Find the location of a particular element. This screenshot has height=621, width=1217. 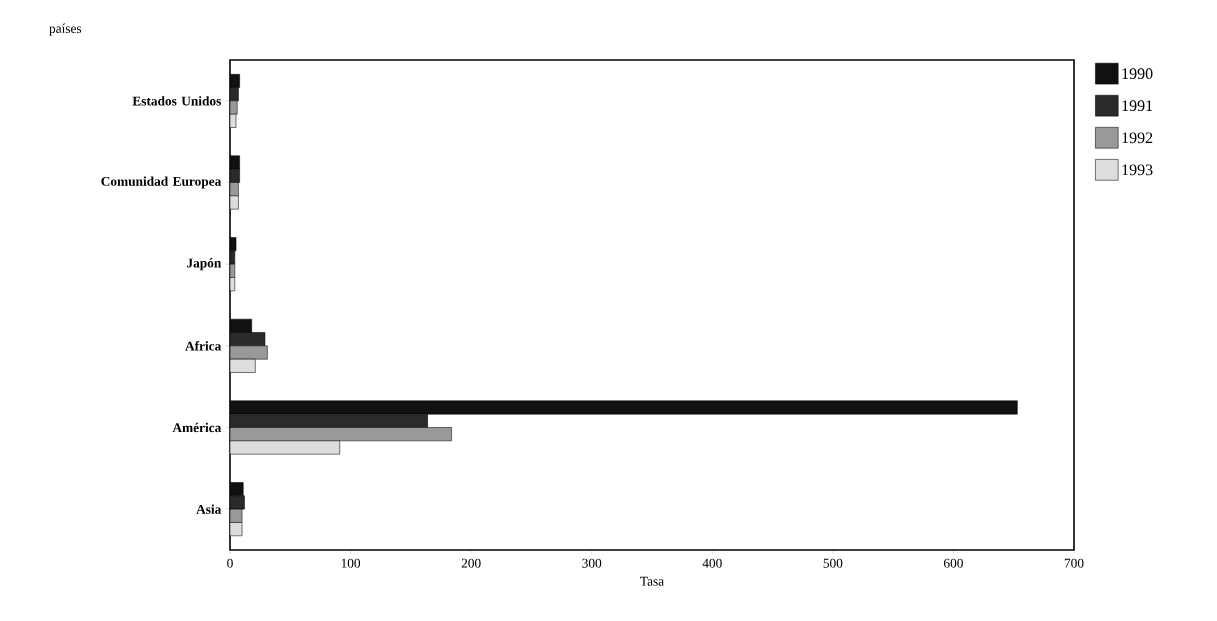

y-tick-label: Asia is located at coordinates (209, 509).